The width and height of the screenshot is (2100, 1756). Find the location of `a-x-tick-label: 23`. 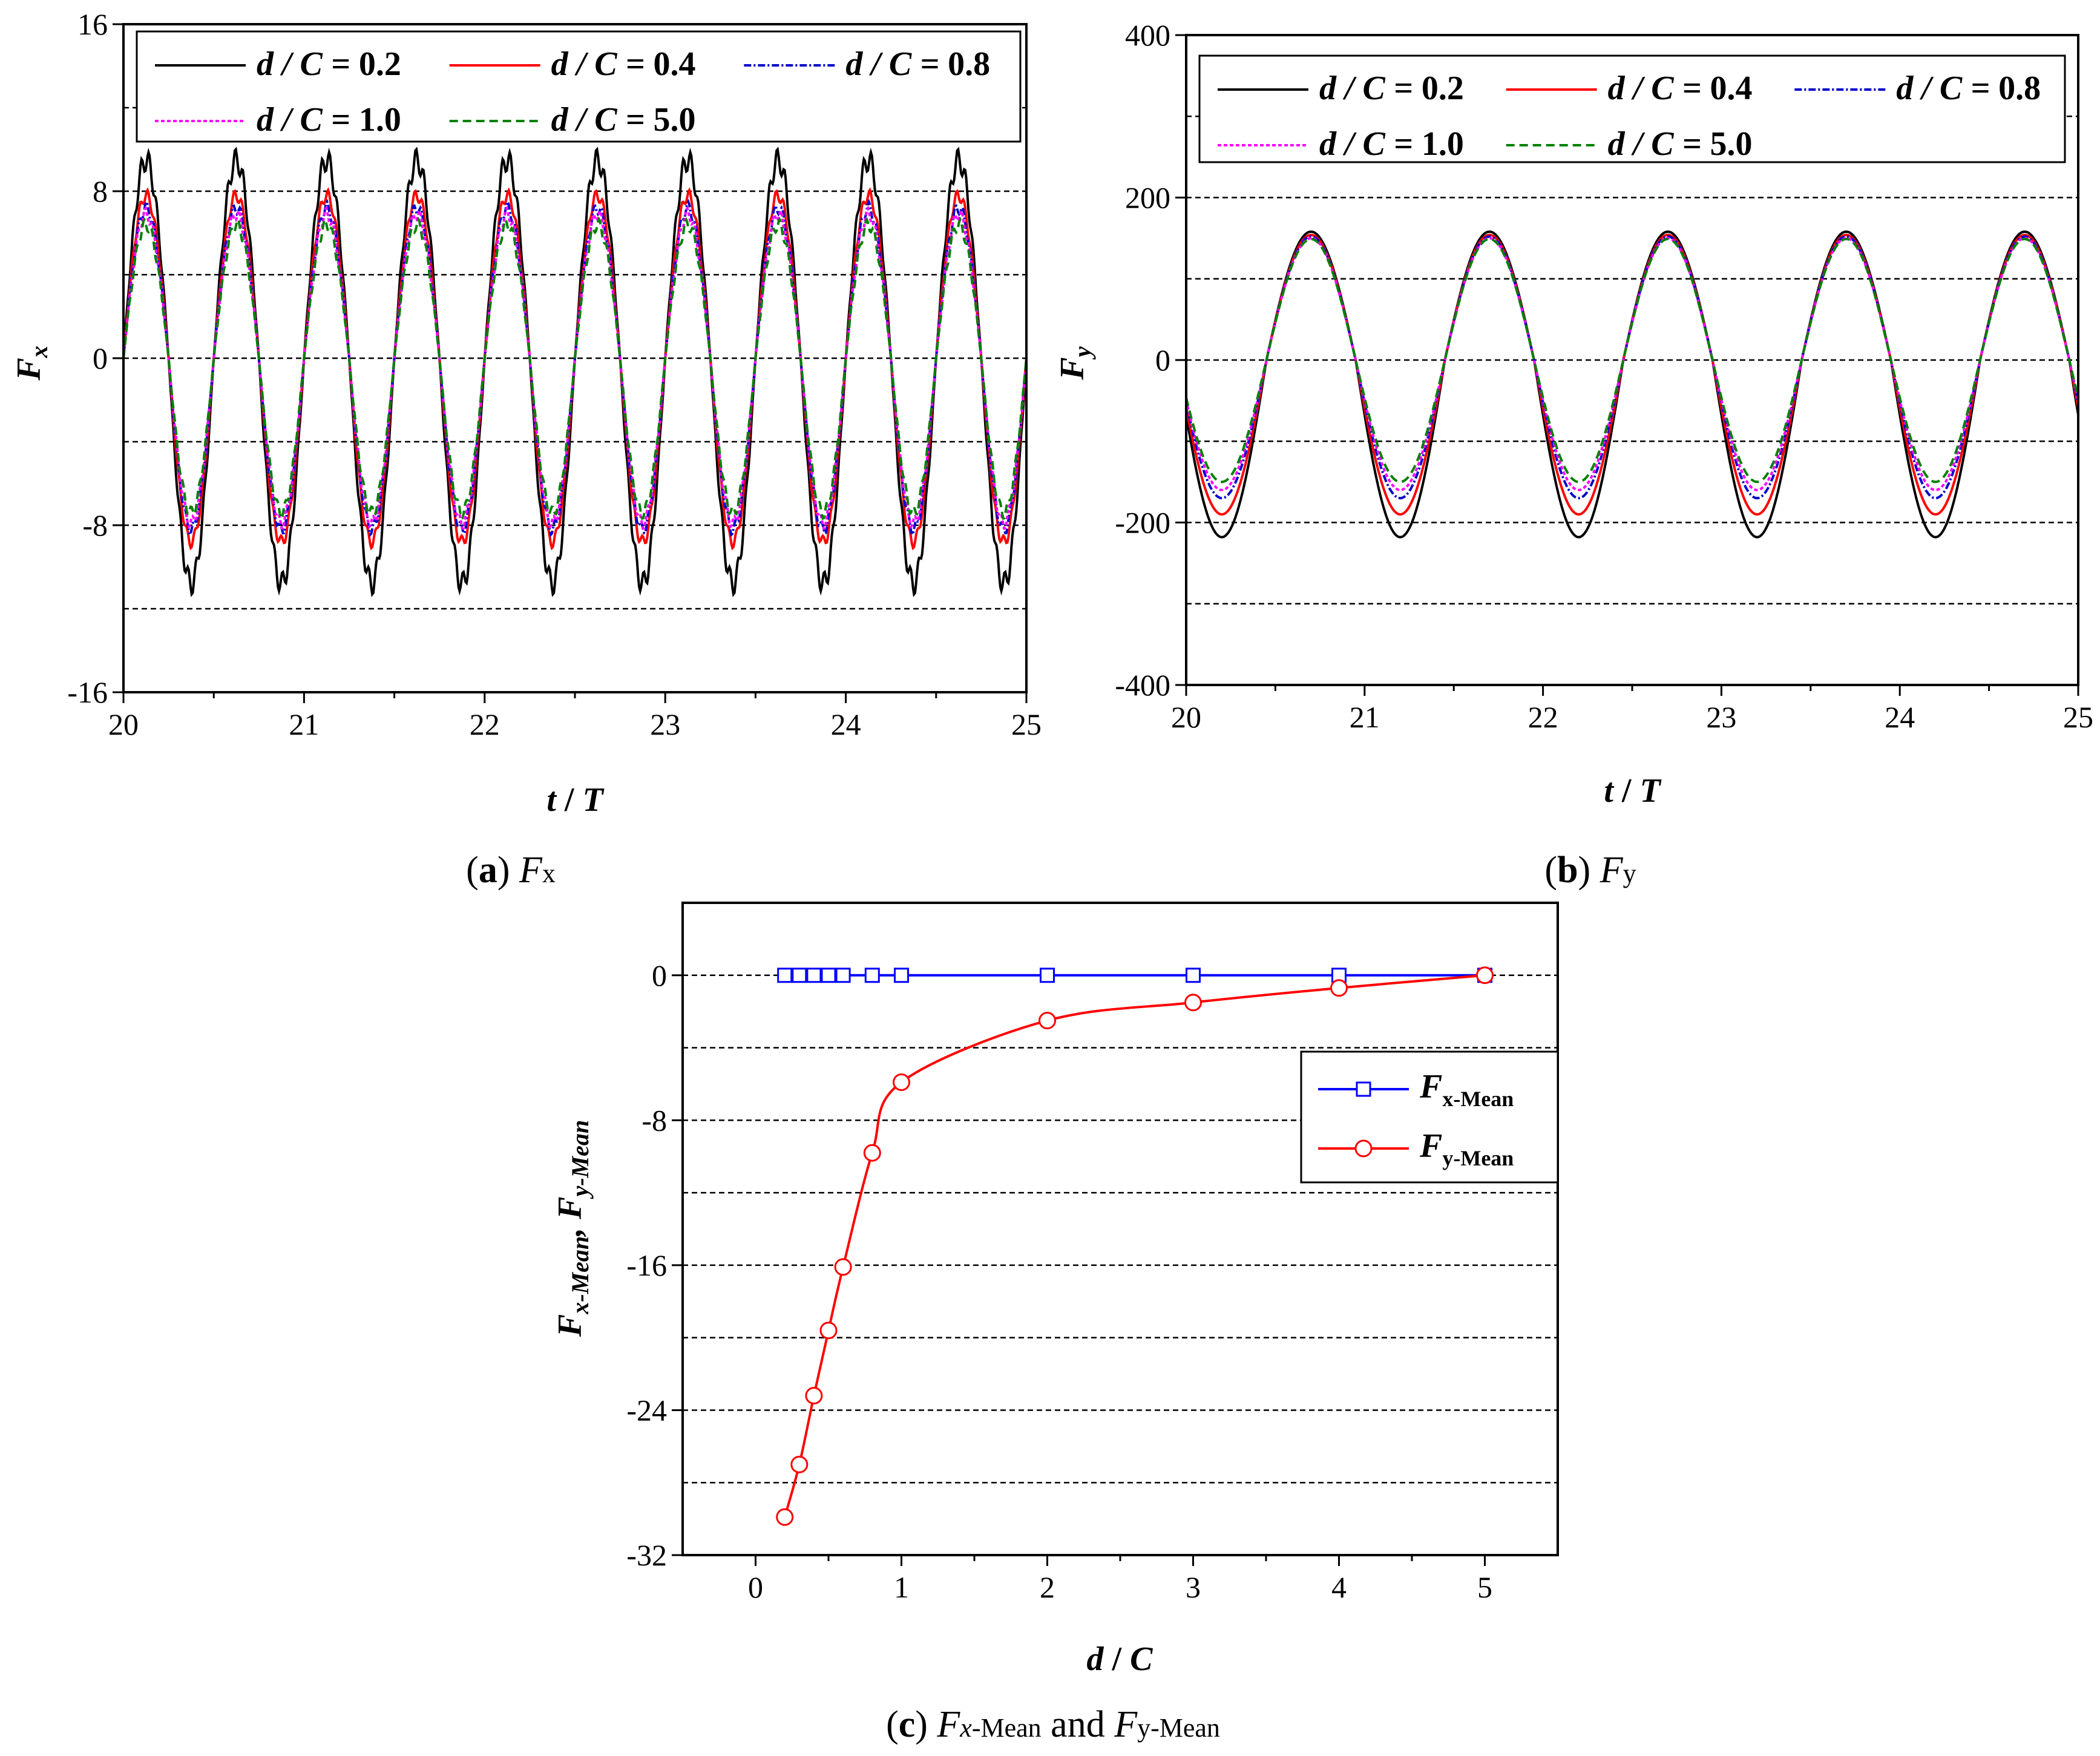

a-x-tick-label: 23 is located at coordinates (665, 724).